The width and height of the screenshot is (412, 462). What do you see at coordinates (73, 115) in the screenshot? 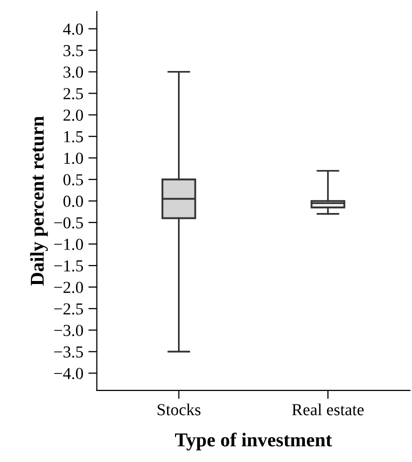
I see `y-tick-label: 2.0` at bounding box center [73, 115].